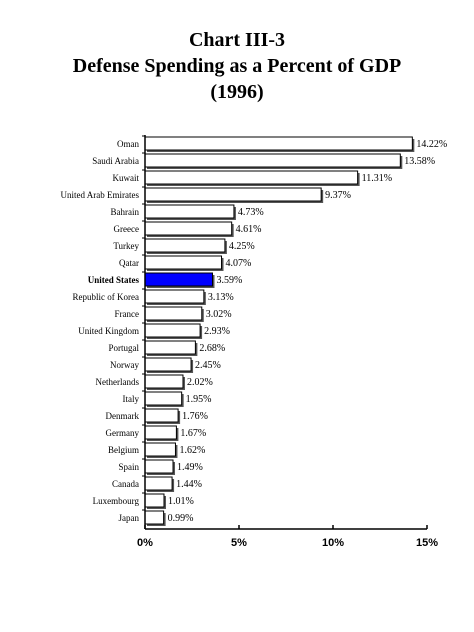 This screenshot has width=474, height=632. I want to click on value-label: 13.58%, so click(419, 161).